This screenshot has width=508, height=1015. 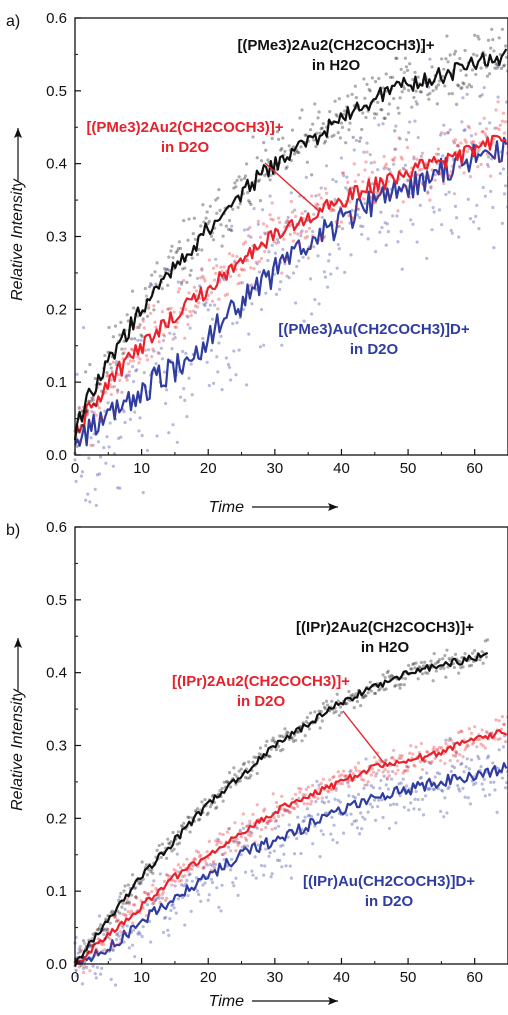 I want to click on y-tick-label-b-2: 0.2, so click(x=56, y=818).